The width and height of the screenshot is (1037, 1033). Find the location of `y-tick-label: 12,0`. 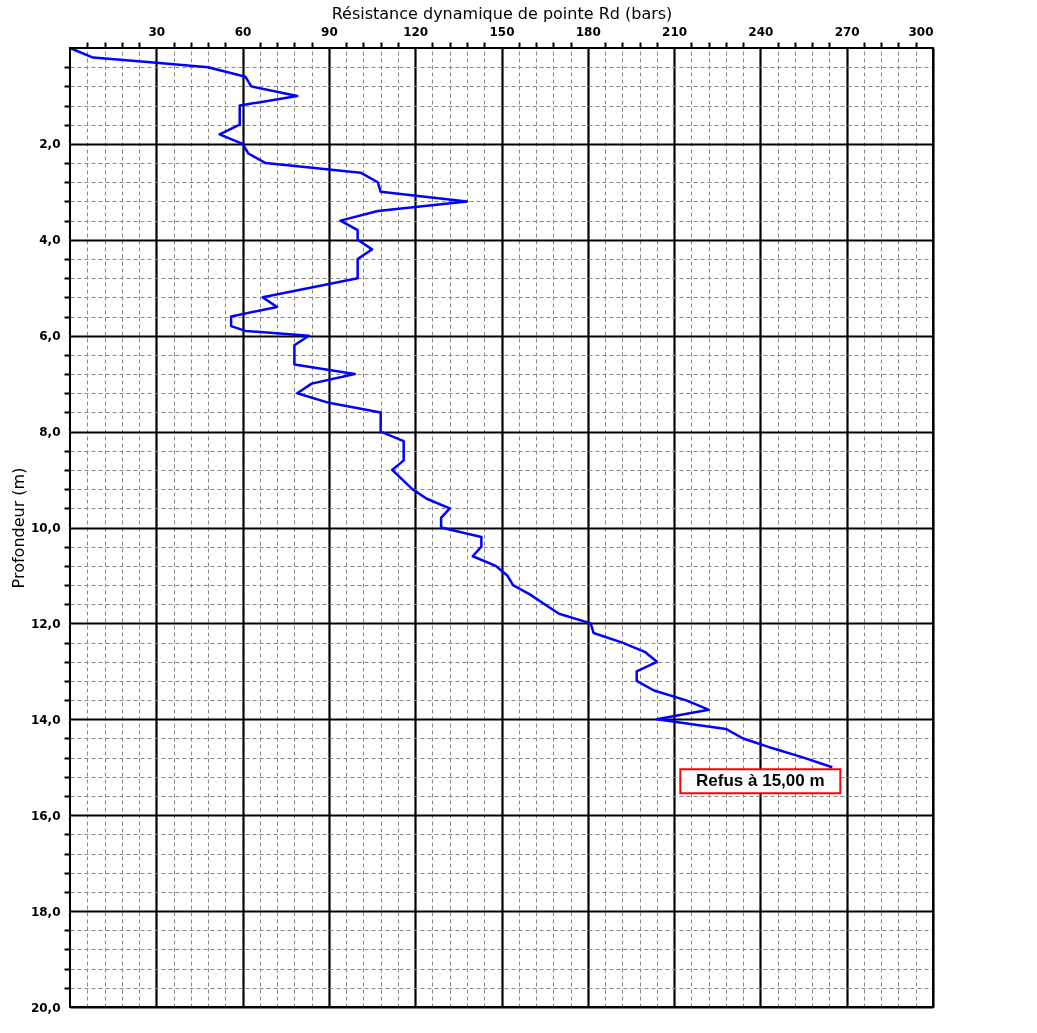

y-tick-label: 12,0 is located at coordinates (45, 623).